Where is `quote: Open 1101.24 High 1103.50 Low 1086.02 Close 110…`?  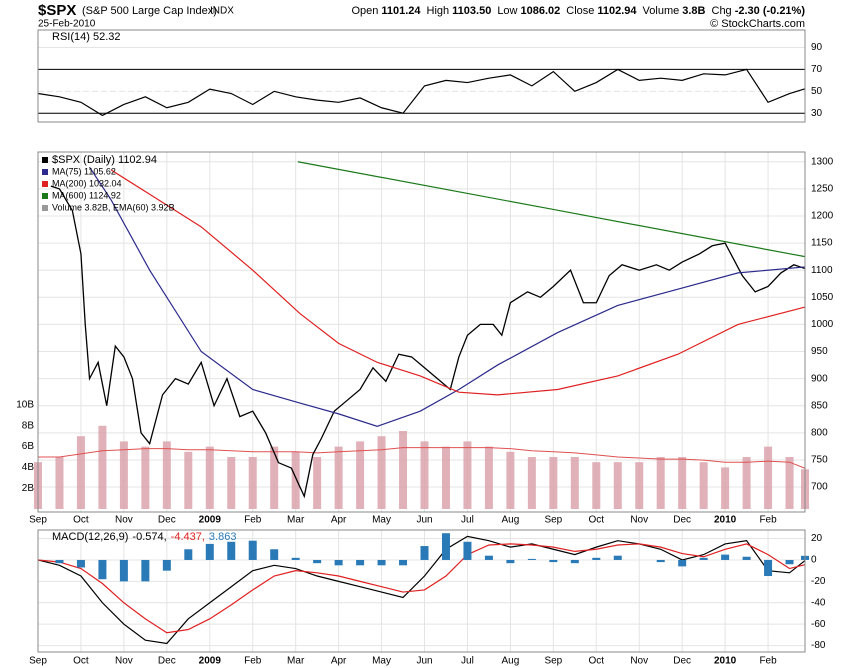 quote: Open 1101.24 High 1103.50 Low 1086.02 Close 110… is located at coordinates (578, 11).